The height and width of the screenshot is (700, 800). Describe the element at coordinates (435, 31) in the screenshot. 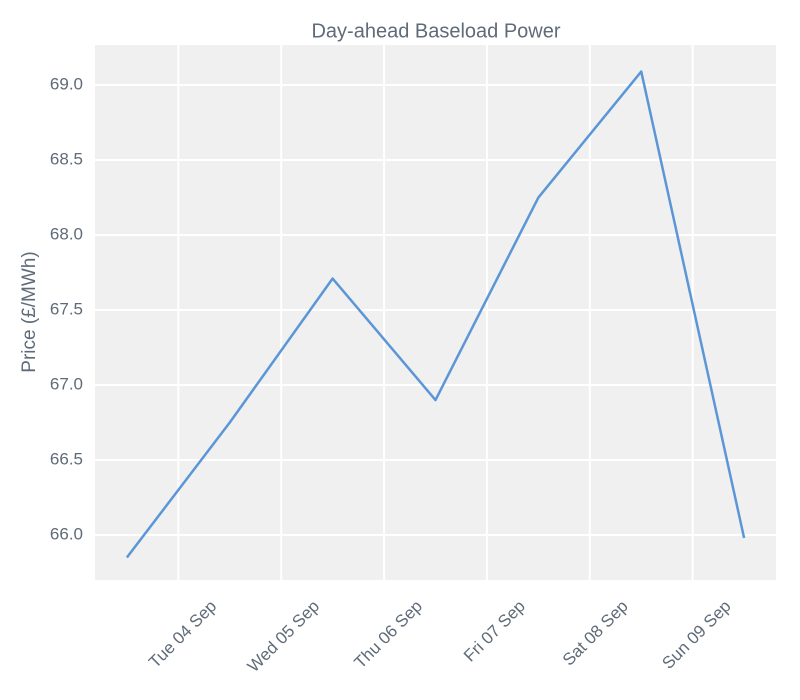

I see `chart-title: Day-ahead Baseload Power` at that location.